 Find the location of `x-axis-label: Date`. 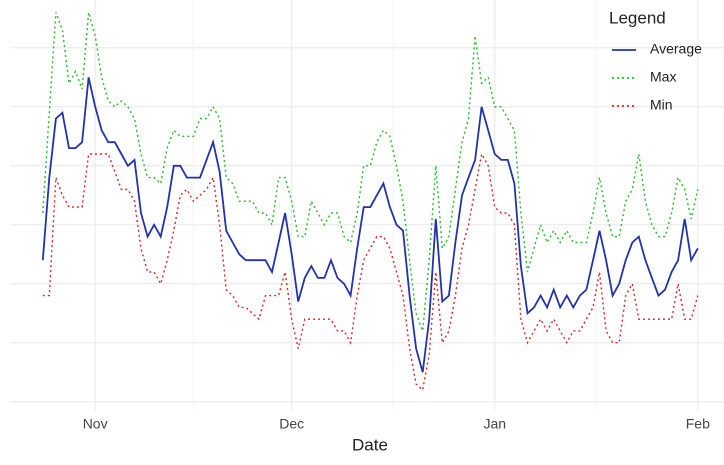

x-axis-label: Date is located at coordinates (370, 444).